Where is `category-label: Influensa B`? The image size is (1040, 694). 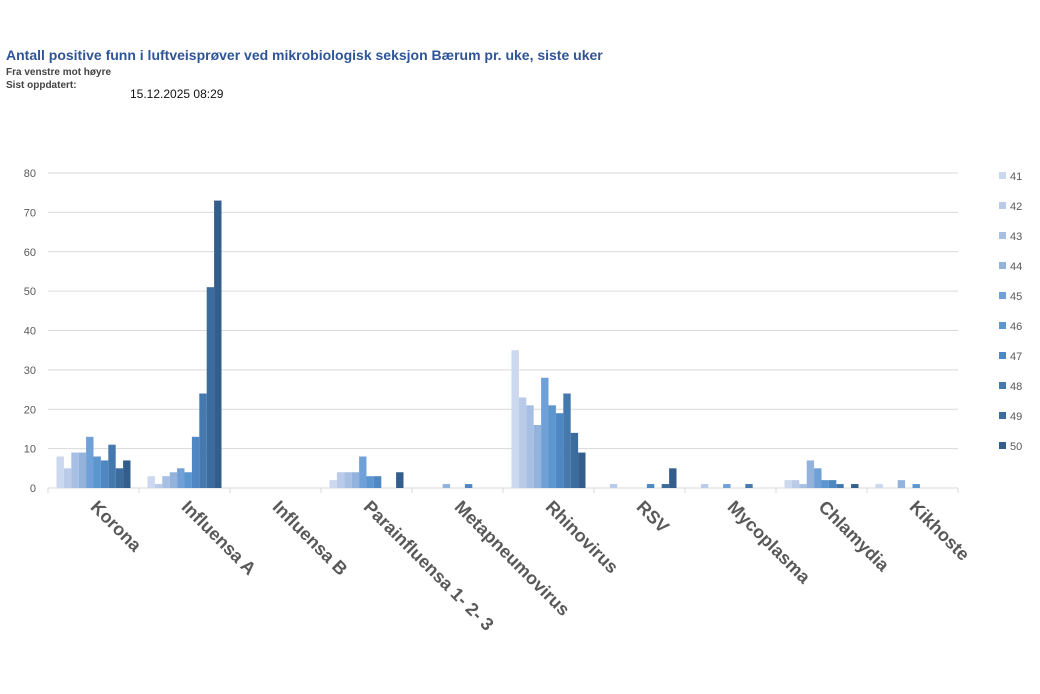 category-label: Influensa B is located at coordinates (310, 538).